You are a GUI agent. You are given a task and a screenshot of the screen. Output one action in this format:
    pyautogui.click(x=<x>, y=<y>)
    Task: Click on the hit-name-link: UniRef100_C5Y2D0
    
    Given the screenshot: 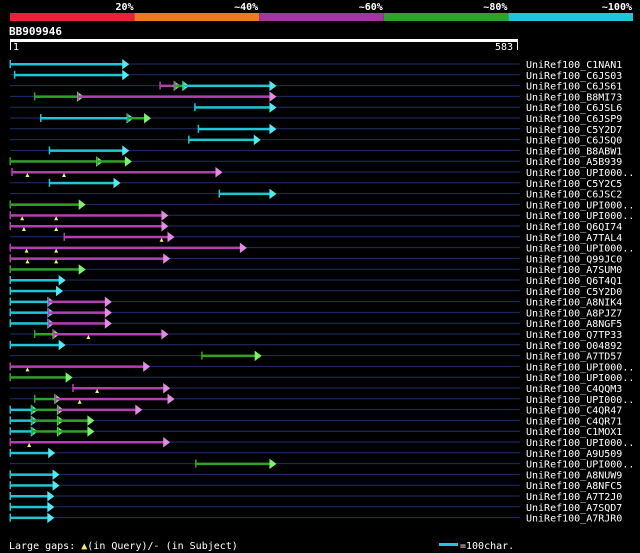 What is the action you would take?
    pyautogui.click(x=574, y=292)
    